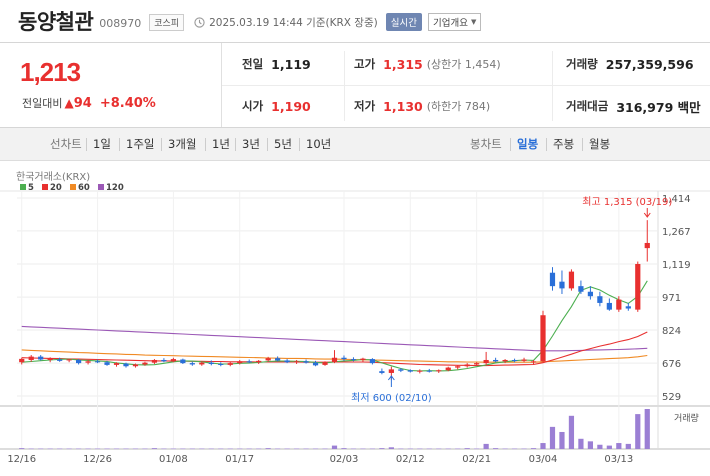 This screenshot has width=710, height=476. What do you see at coordinates (658, 107) in the screenshot?
I see `amount-value: 316,979 백만` at bounding box center [658, 107].